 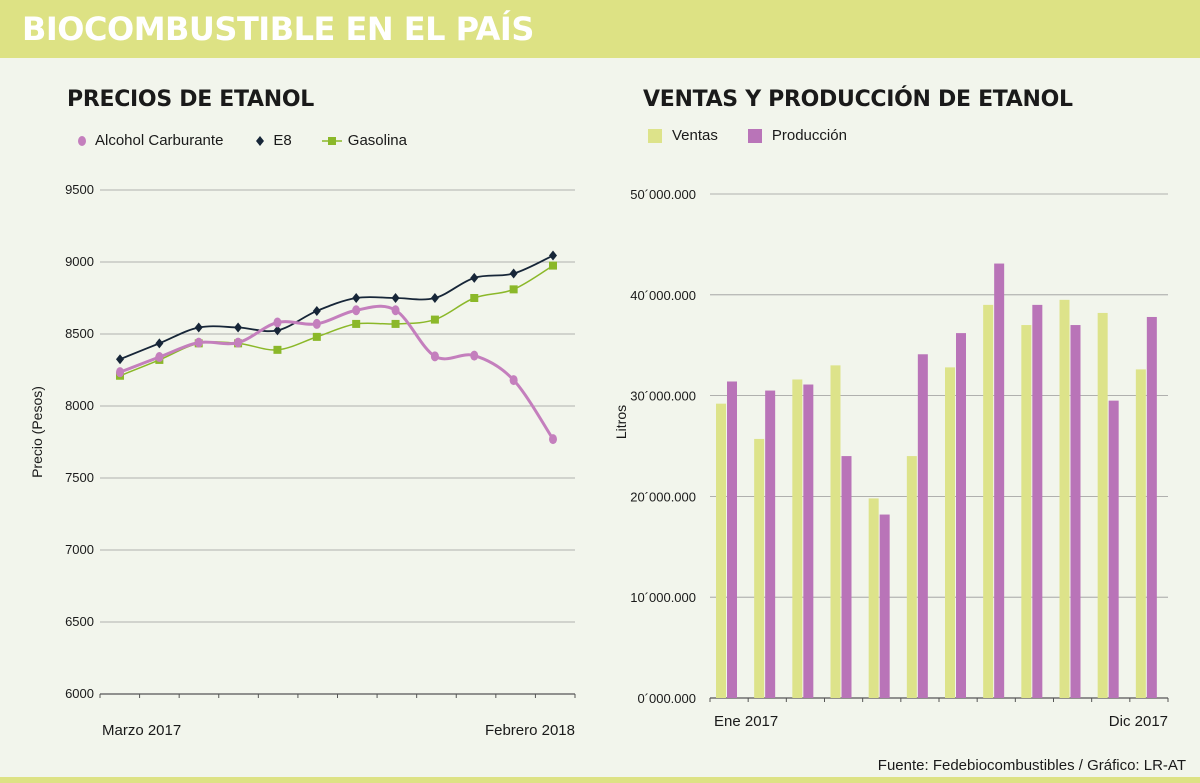 What do you see at coordinates (79, 261) in the screenshot?
I see `y-tick-label: 9000` at bounding box center [79, 261].